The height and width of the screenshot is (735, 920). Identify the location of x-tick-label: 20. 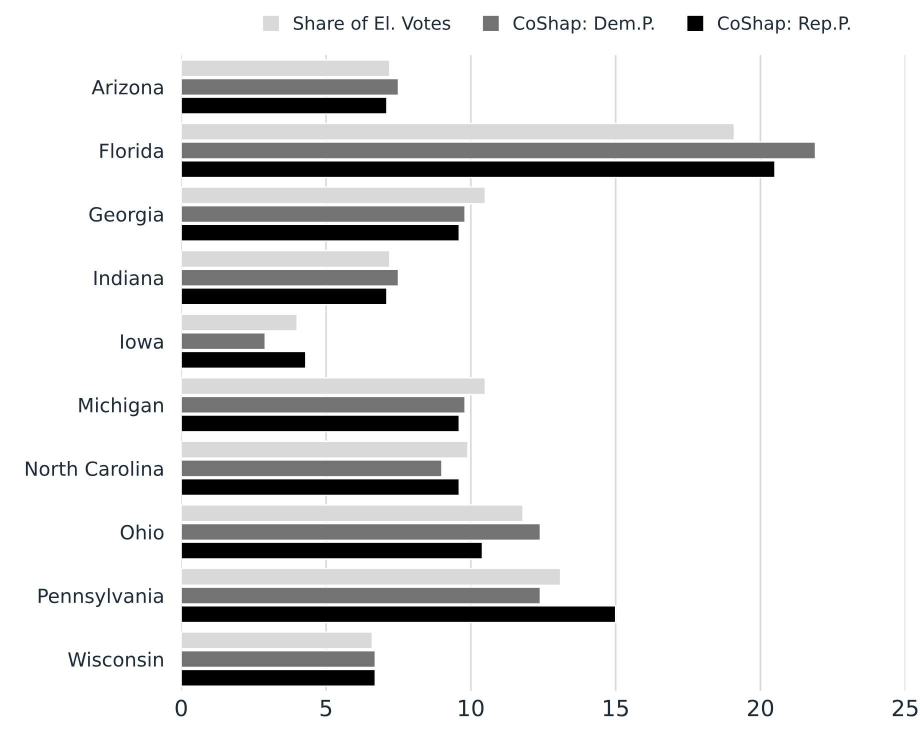
(761, 708).